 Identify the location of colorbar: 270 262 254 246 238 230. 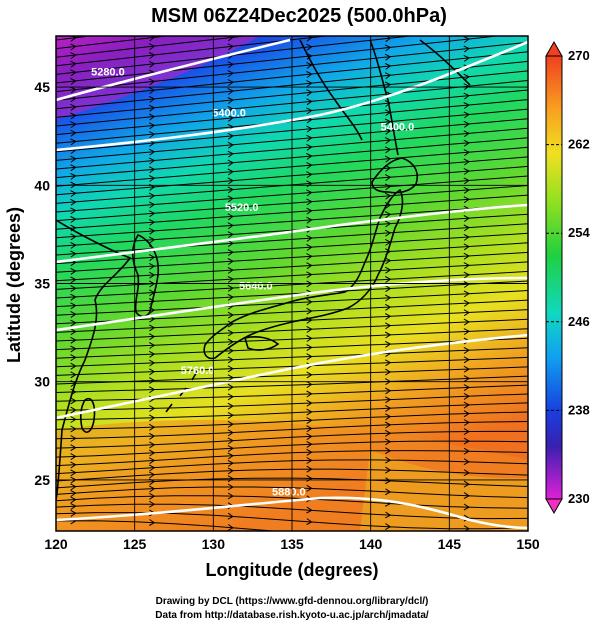
(567, 277).